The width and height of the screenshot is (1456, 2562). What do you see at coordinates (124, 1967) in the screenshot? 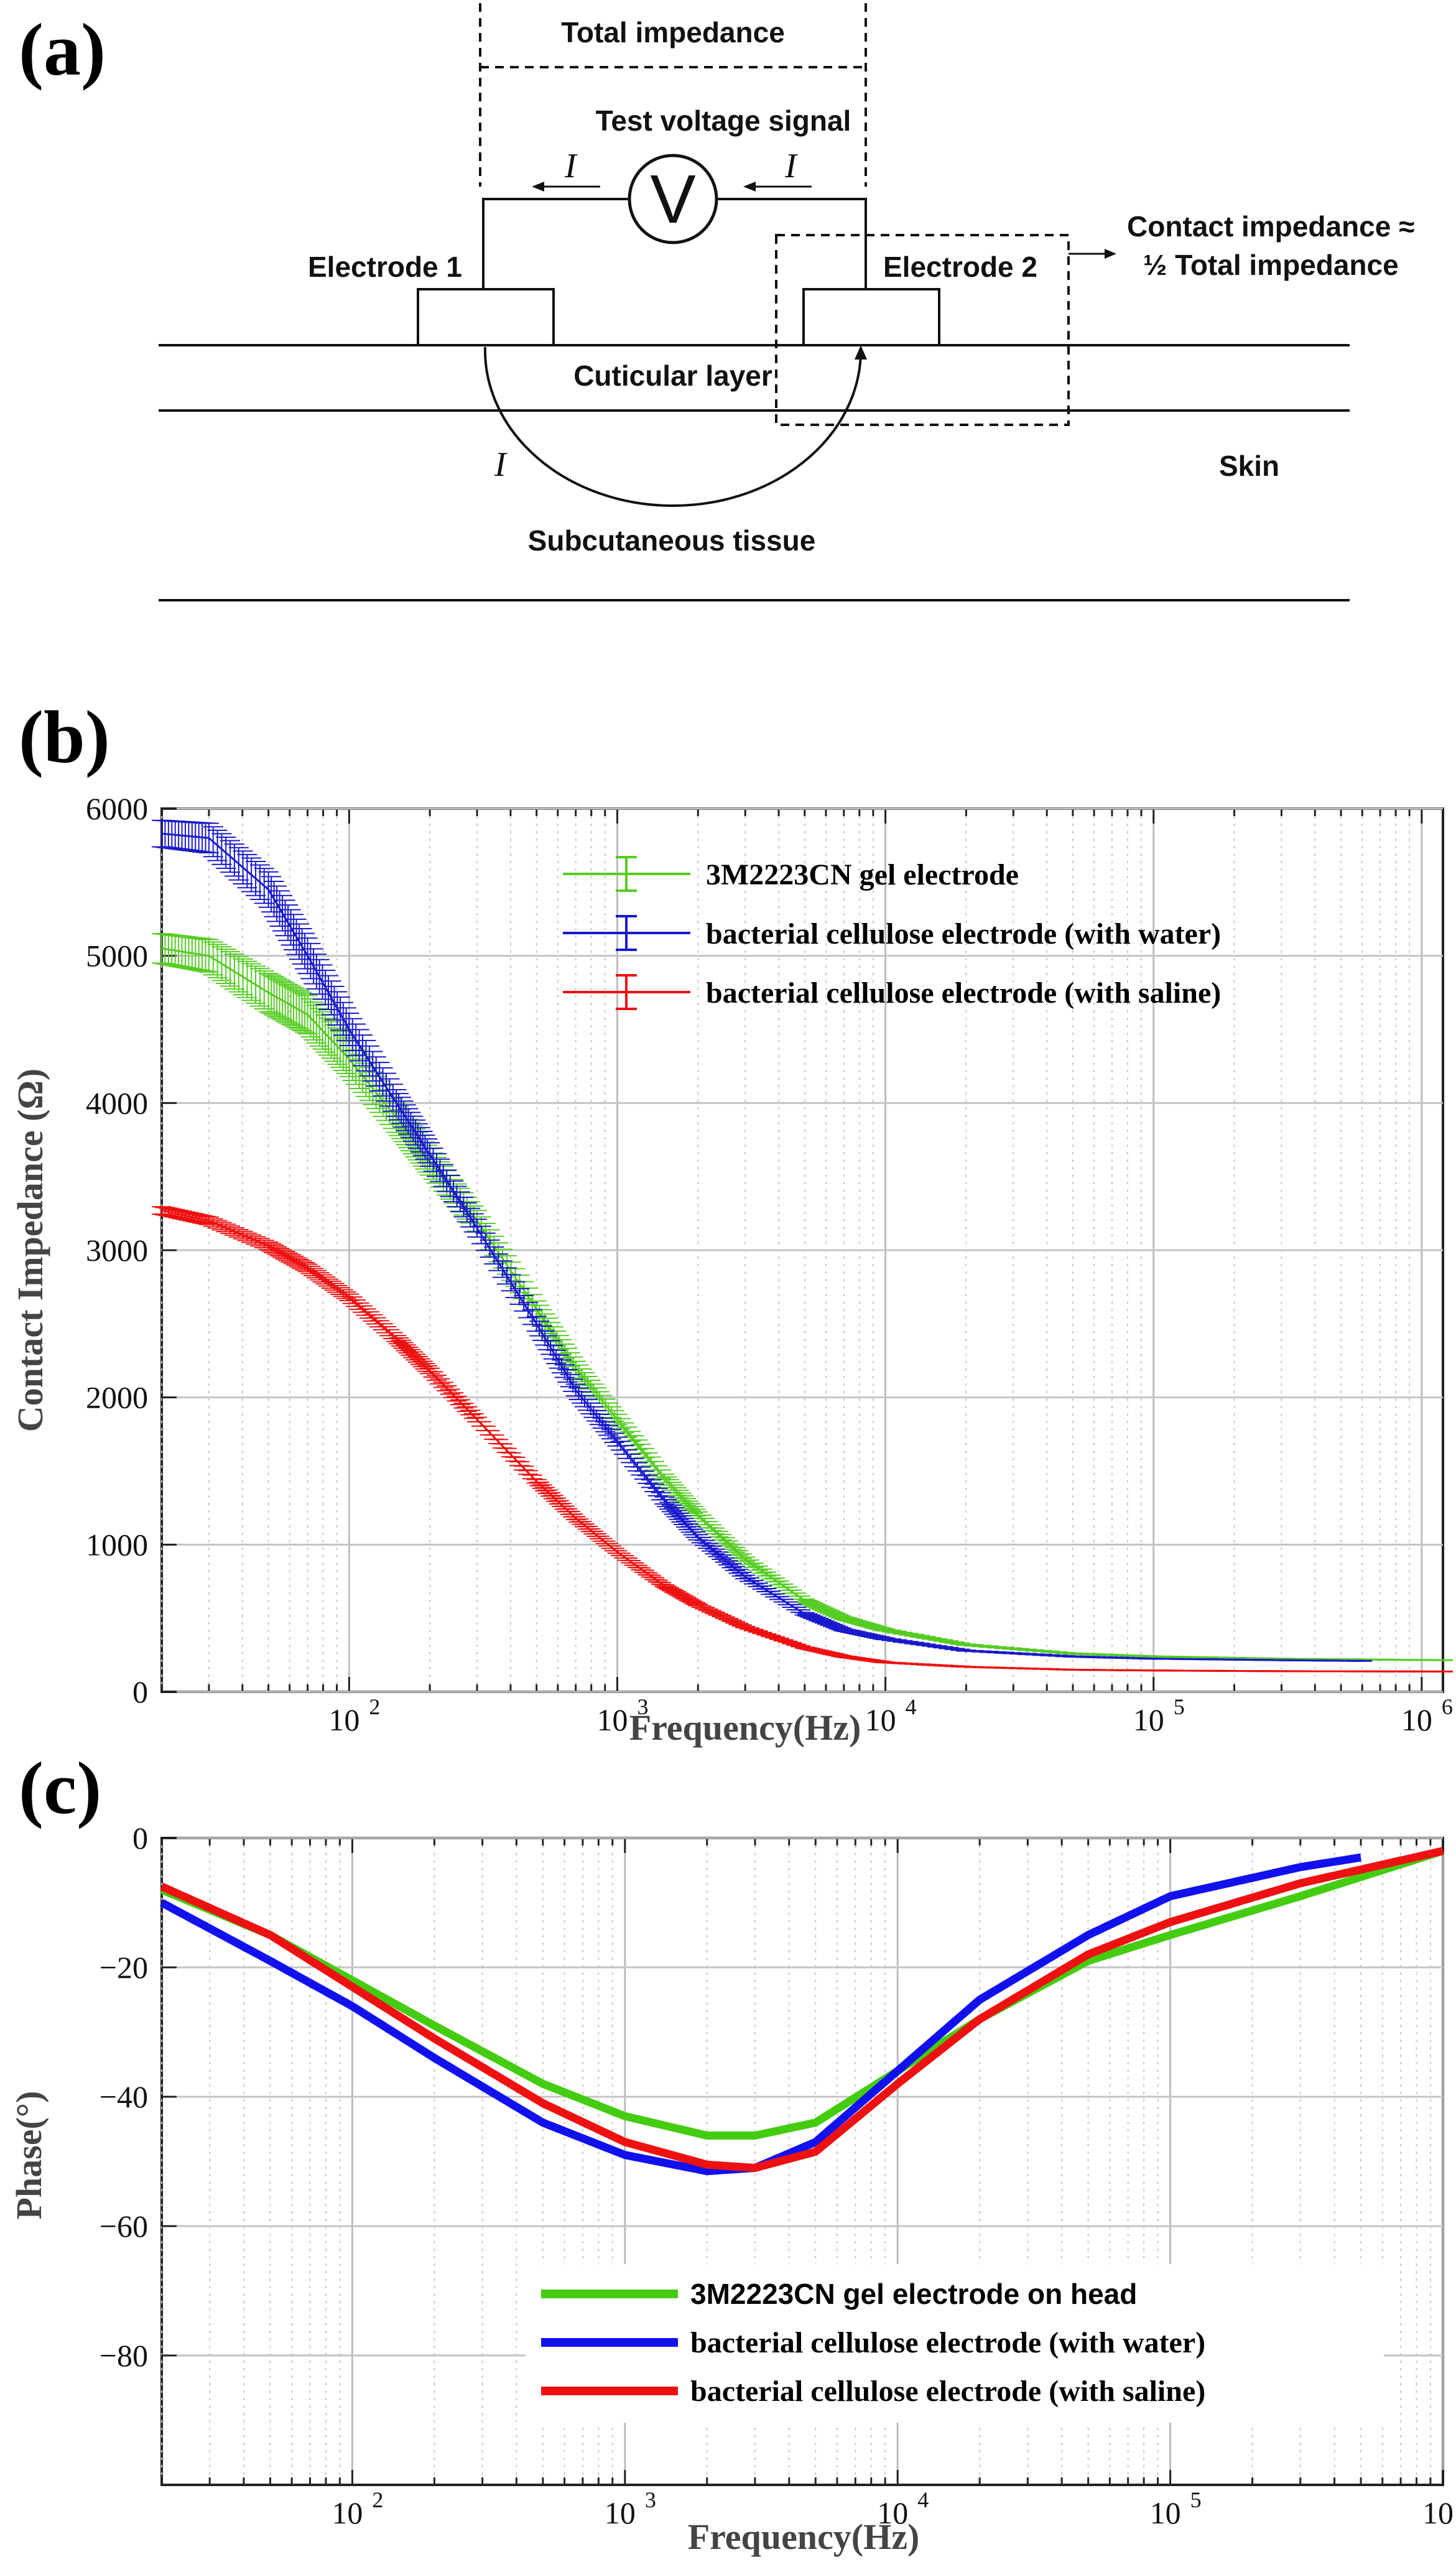
I see `y-tick-label: −20` at bounding box center [124, 1967].